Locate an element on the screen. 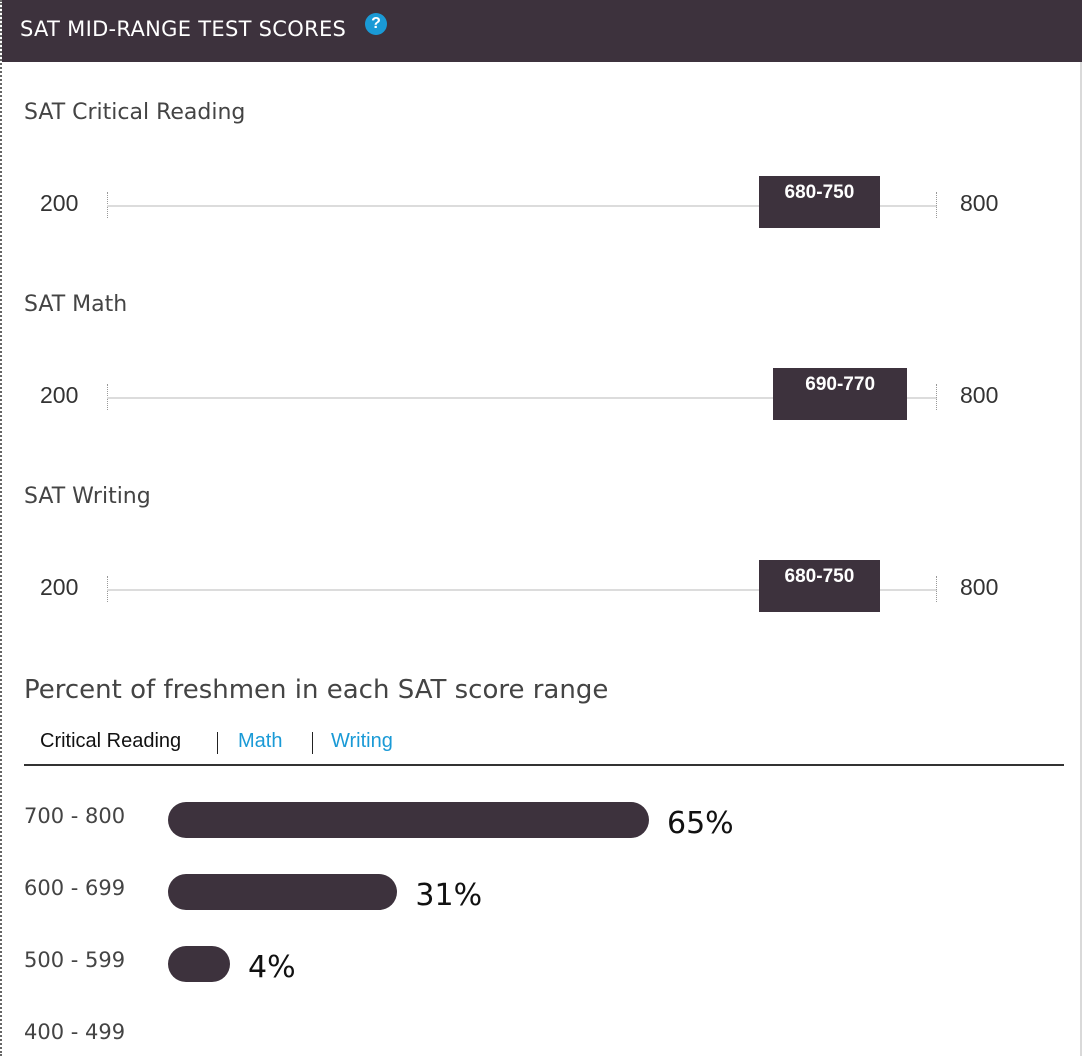  range-label-500-599: 500 - 599 is located at coordinates (75, 960).